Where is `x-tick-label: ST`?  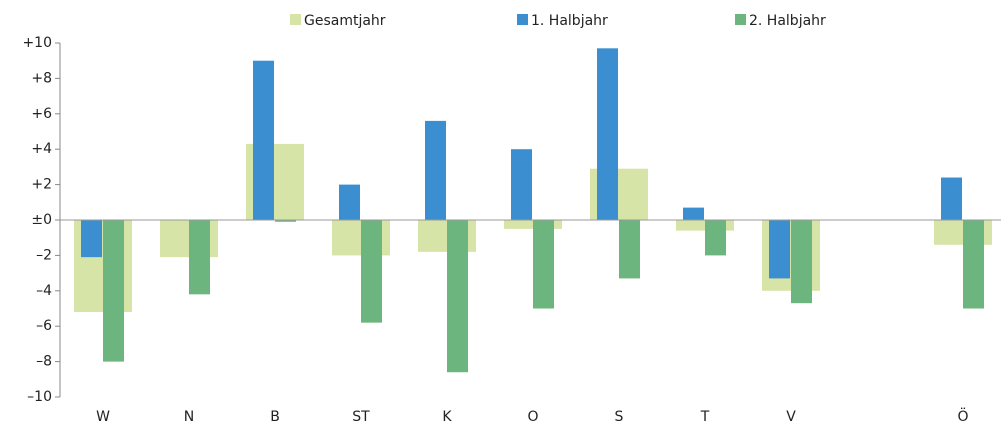 x-tick-label: ST is located at coordinates (361, 417).